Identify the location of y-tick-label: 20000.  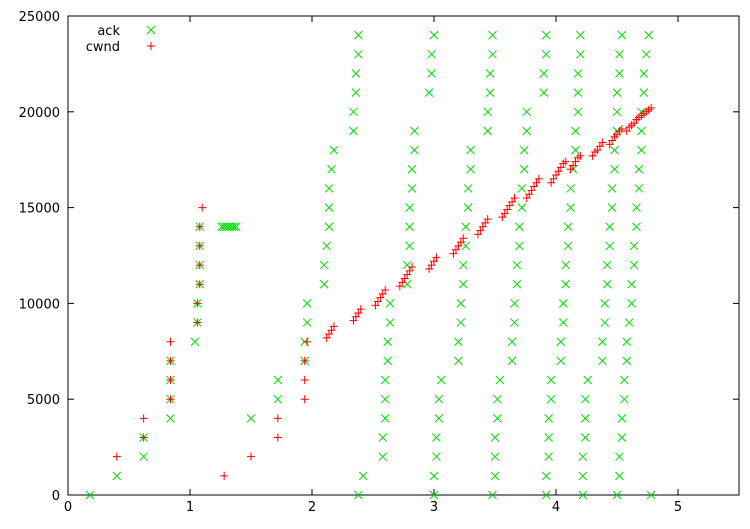
(39, 113).